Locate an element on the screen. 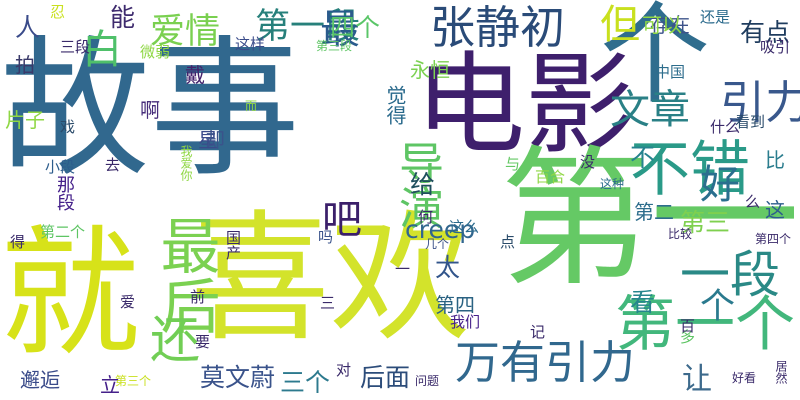  word-32: 给 is located at coordinates (423, 184).